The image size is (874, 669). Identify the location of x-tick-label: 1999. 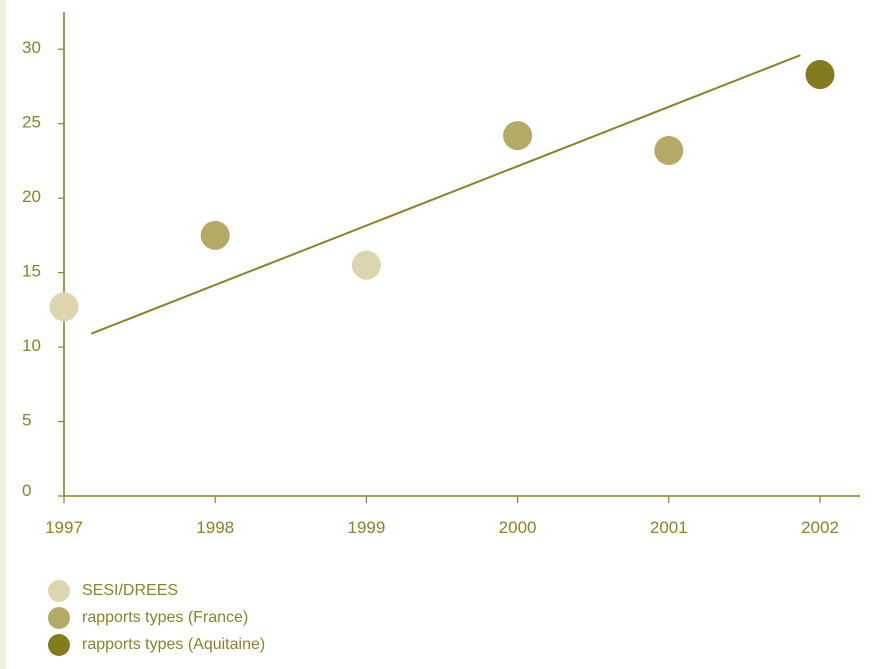
(366, 527).